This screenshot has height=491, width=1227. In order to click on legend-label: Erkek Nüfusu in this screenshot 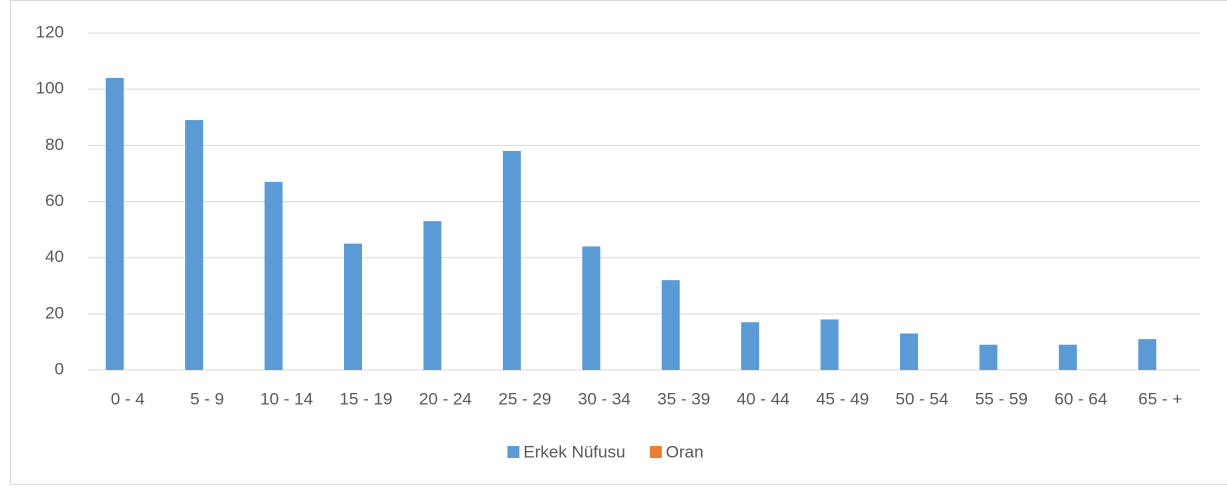, I will do `click(574, 451)`.